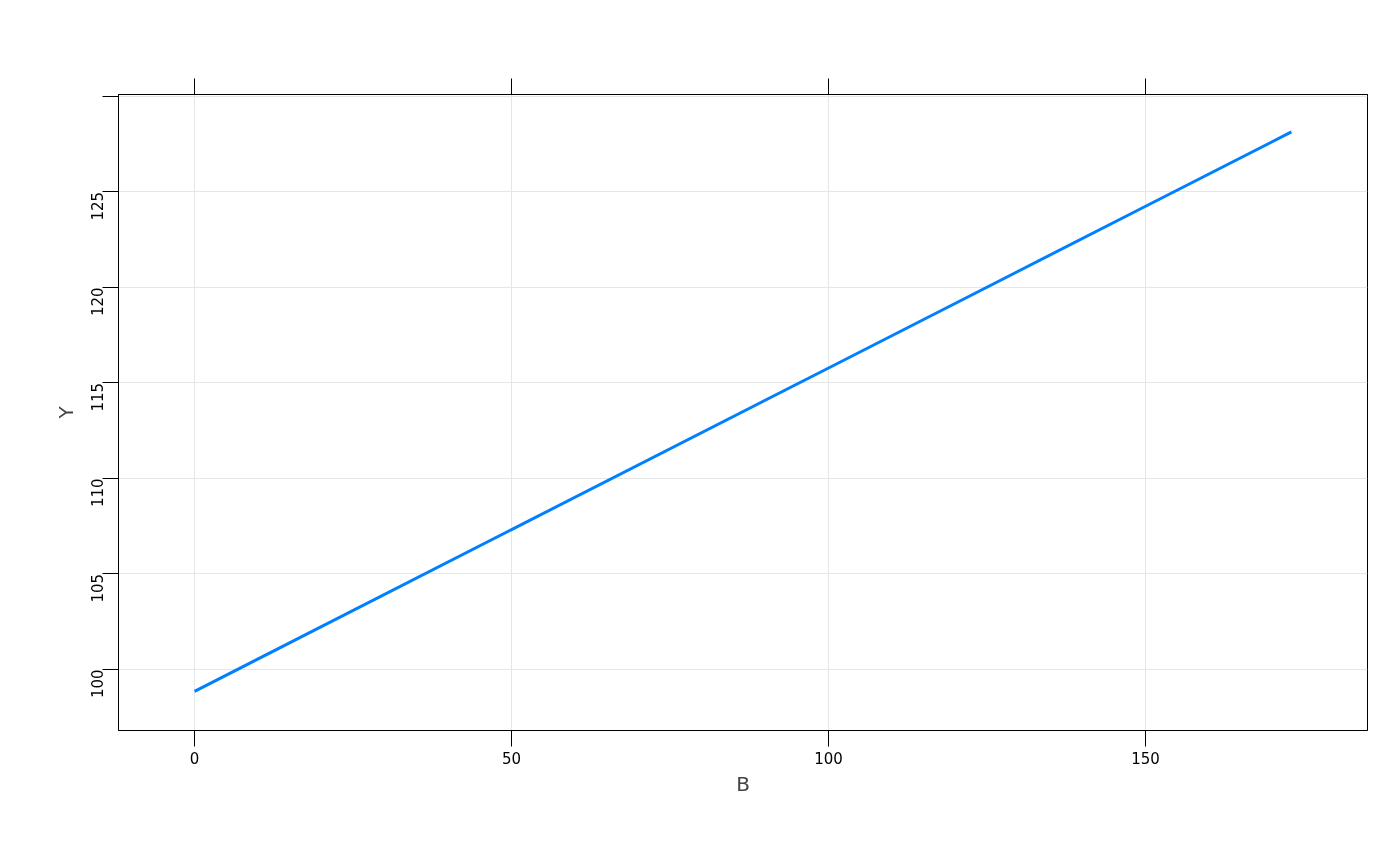 The width and height of the screenshot is (1400, 865). Describe the element at coordinates (743, 783) in the screenshot. I see `x-axis-title: B` at that location.